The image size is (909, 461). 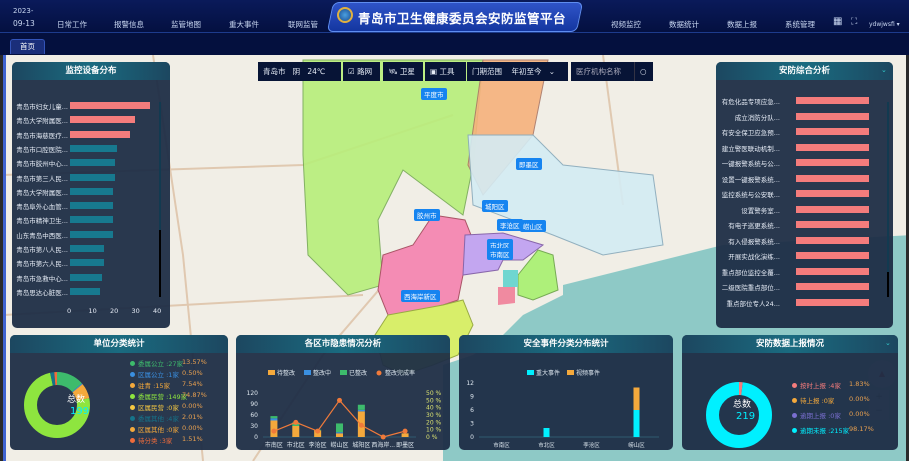 What do you see at coordinates (27, 46) in the screenshot?
I see `tab-home: 首页` at bounding box center [27, 46].